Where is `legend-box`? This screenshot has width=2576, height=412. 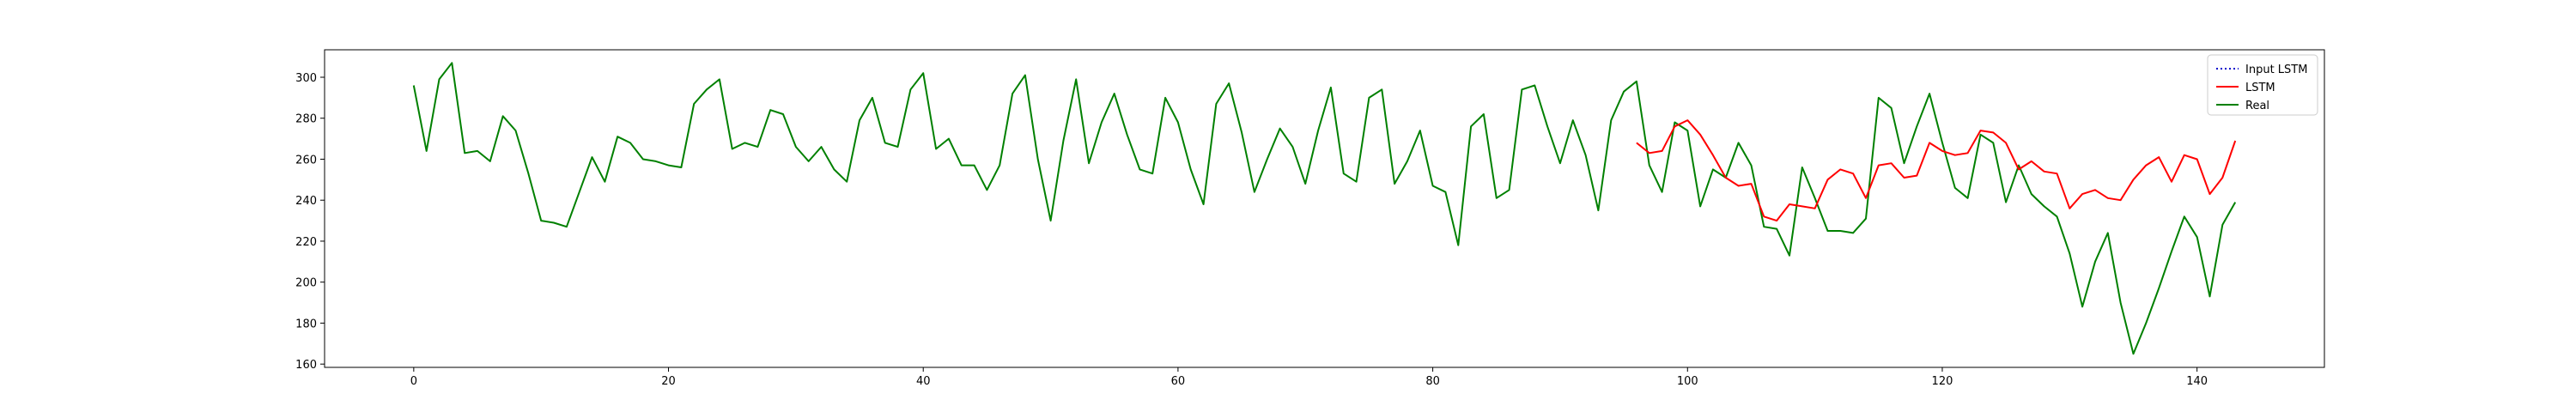
legend-box is located at coordinates (2262, 85).